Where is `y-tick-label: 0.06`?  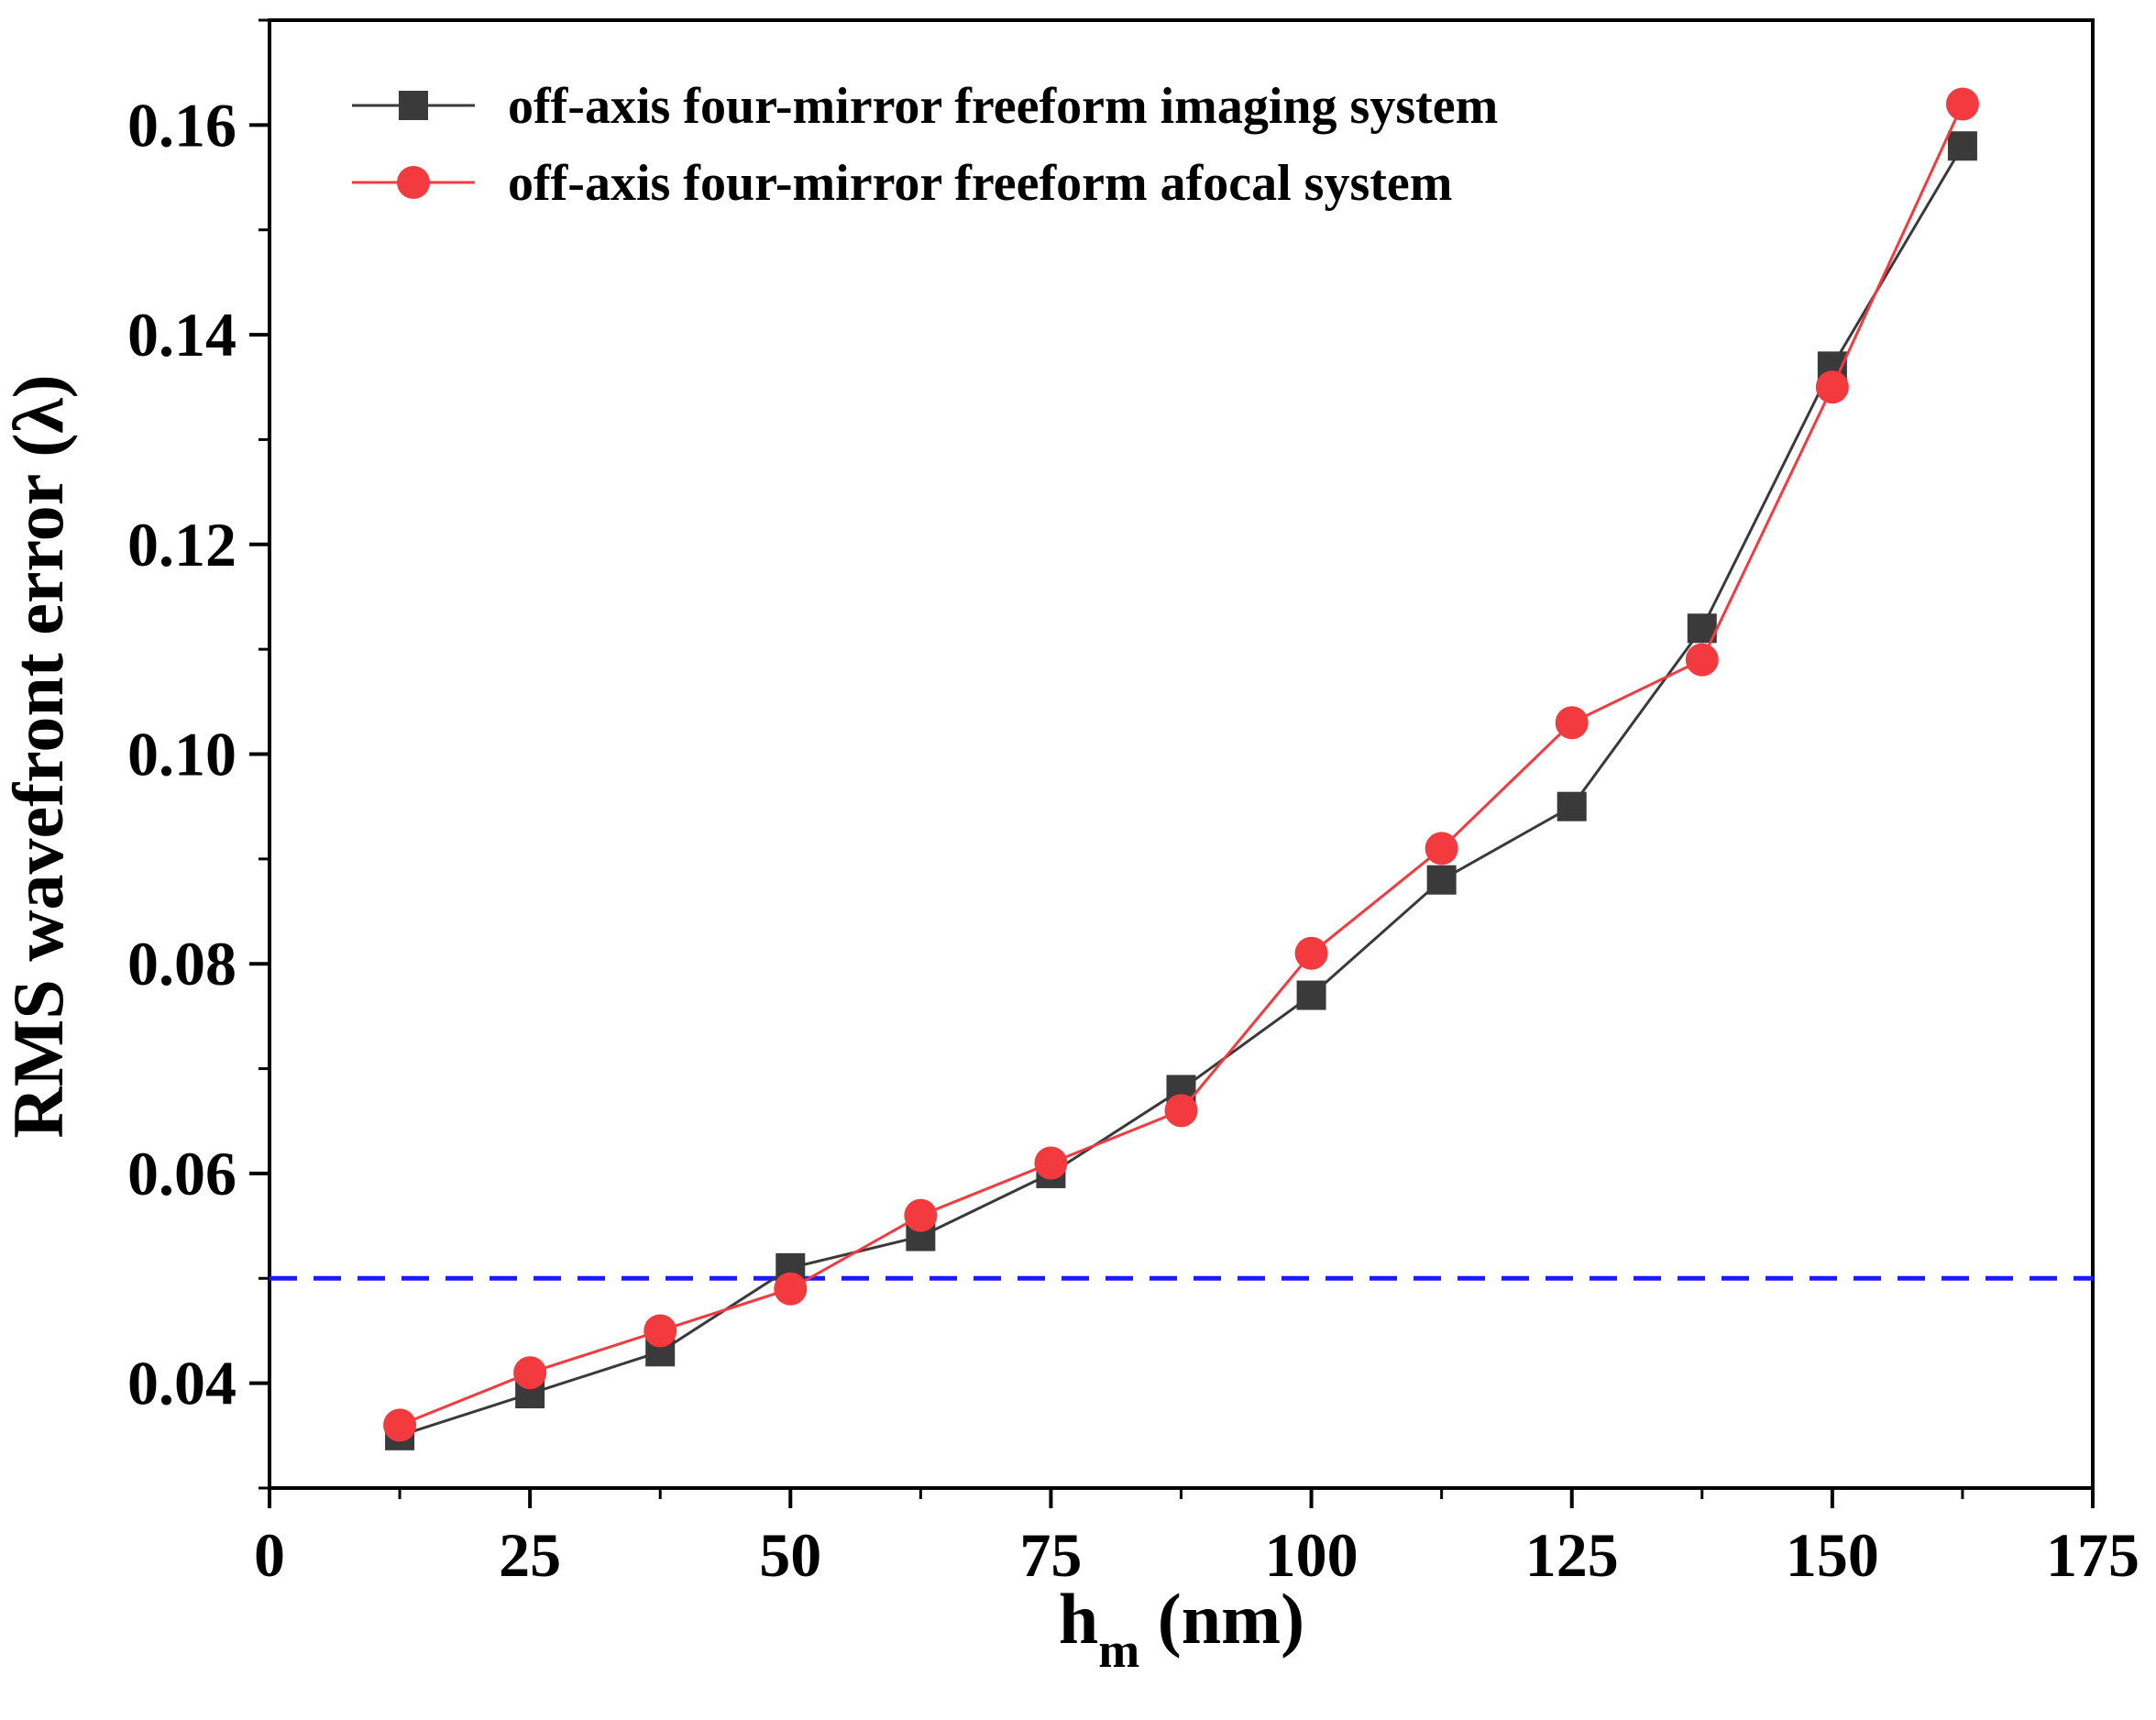 y-tick-label: 0.06 is located at coordinates (181, 1173).